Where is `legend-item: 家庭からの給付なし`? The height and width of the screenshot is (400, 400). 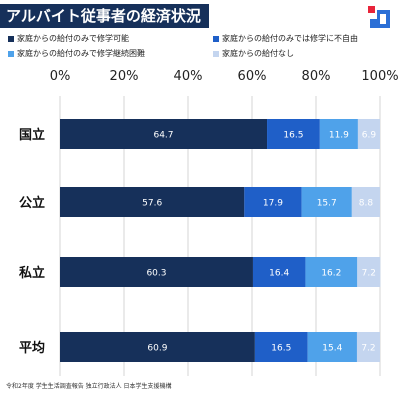 legend-item: 家庭からの給付なし is located at coordinates (253, 53).